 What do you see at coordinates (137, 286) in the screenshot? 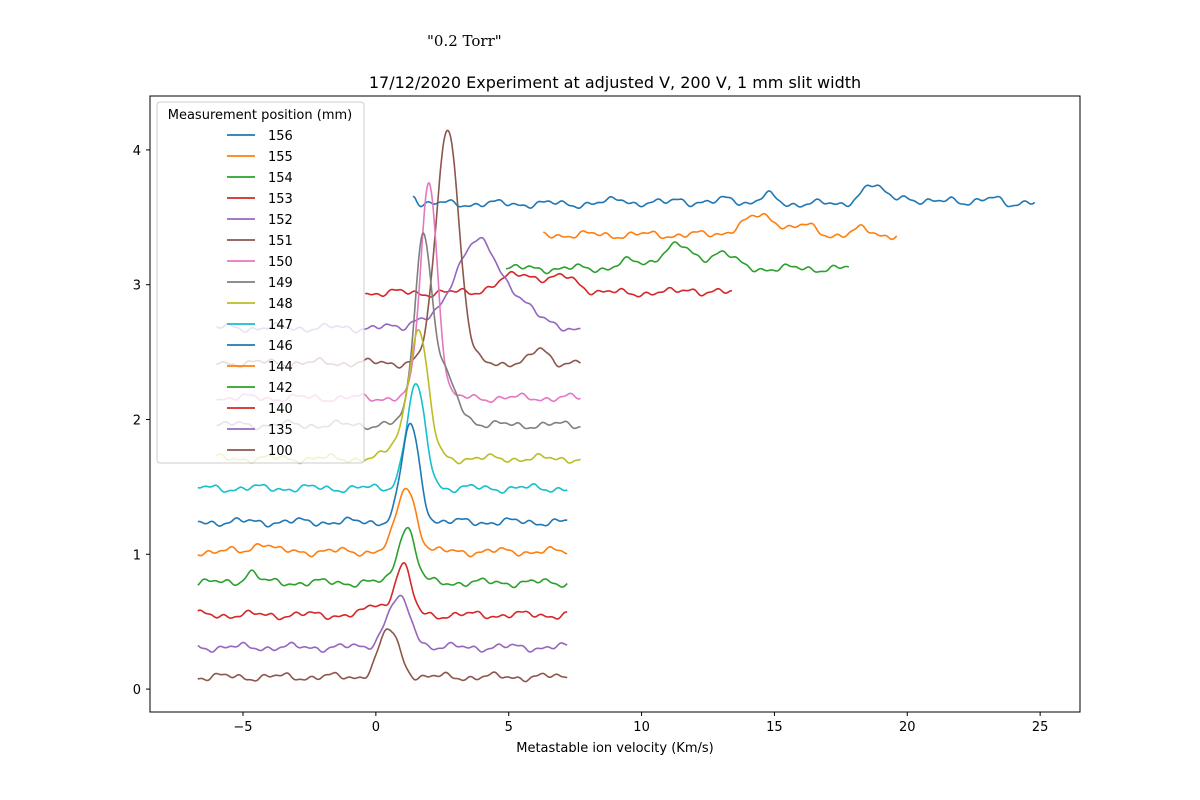
I see `y-tick-label: 3` at bounding box center [137, 286].